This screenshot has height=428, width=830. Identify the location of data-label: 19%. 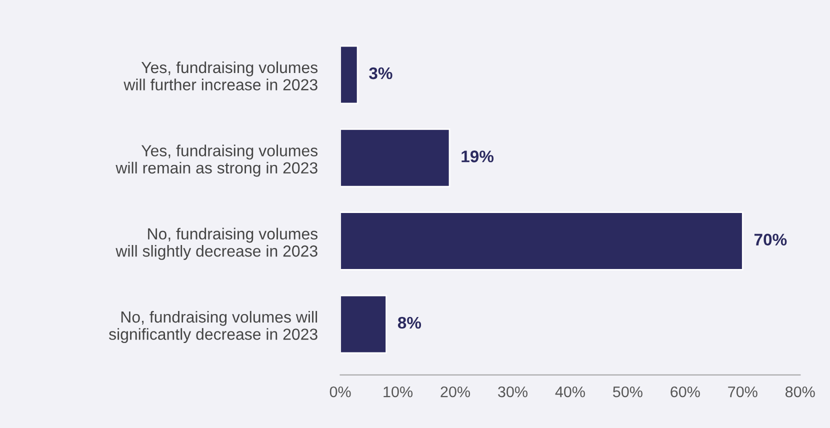
(478, 156).